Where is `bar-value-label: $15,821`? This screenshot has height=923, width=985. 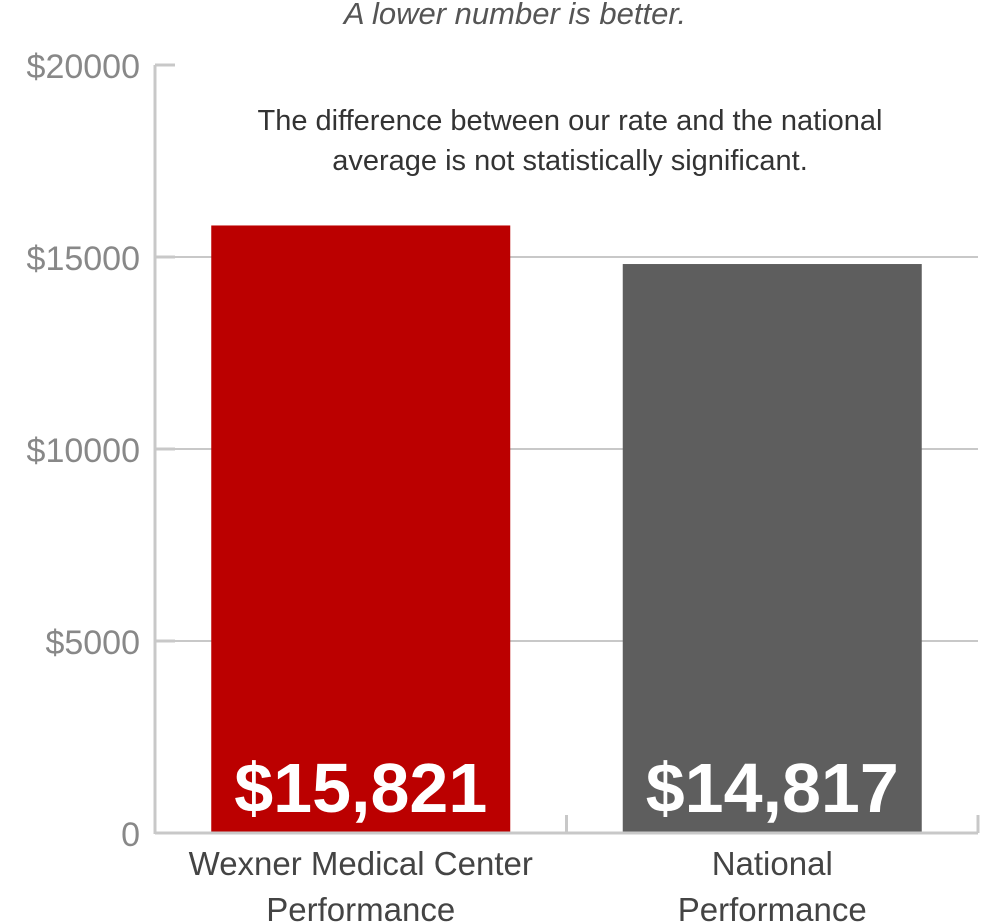
bar-value-label: $15,821 is located at coordinates (360, 788).